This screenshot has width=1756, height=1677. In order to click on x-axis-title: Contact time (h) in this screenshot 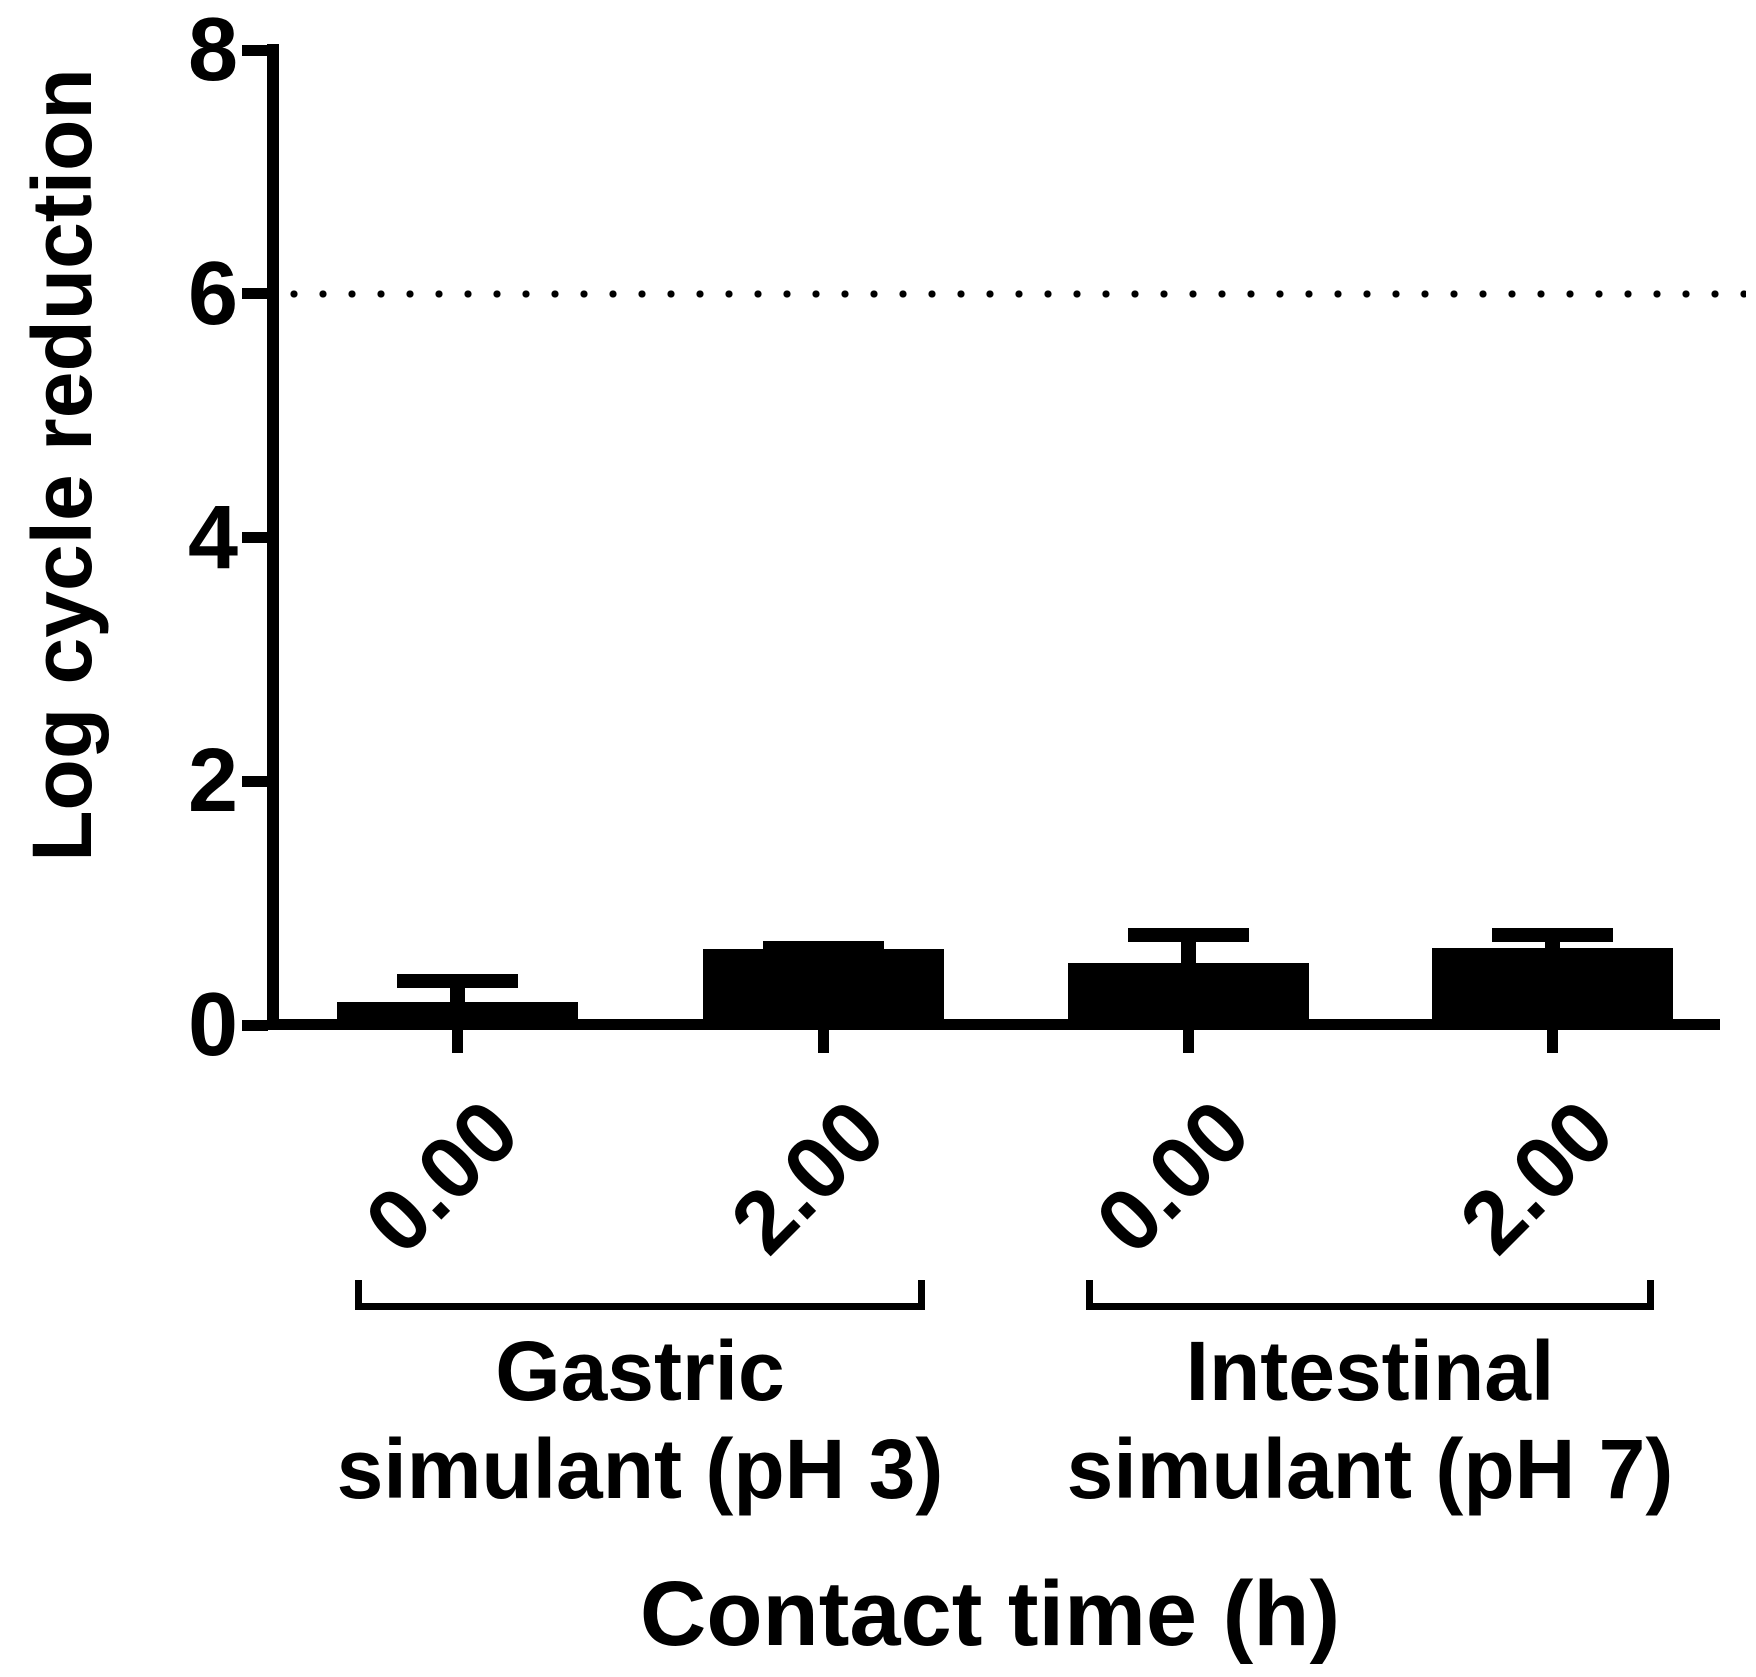, I will do `click(990, 1614)`.